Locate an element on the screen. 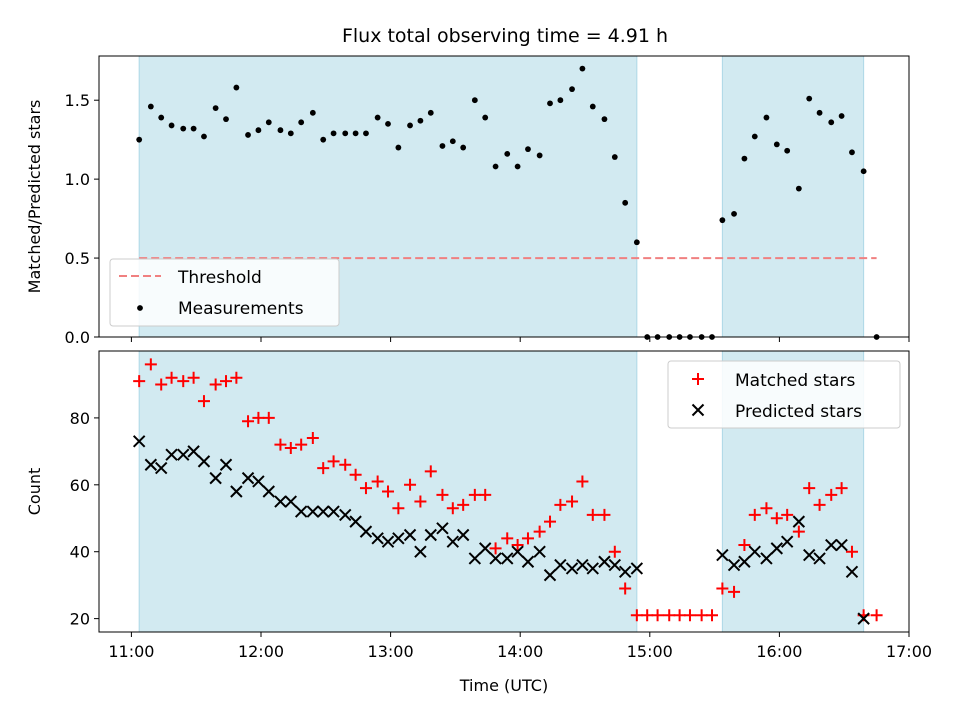  legend-label: Matched stars is located at coordinates (795, 381).